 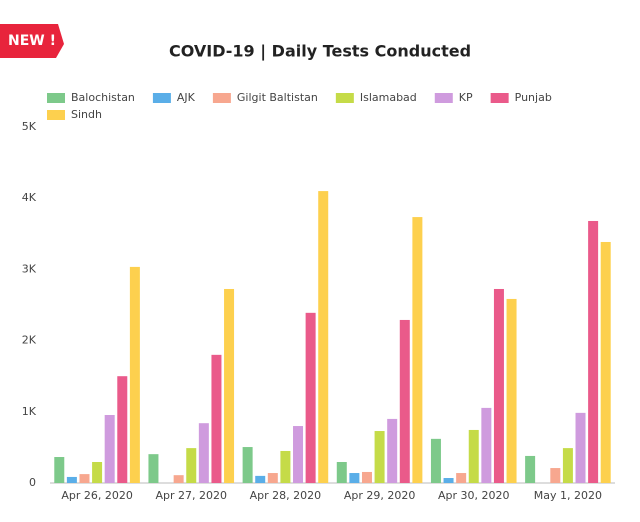 I want to click on chart-title: COVID-19 | Daily Tests Conducted, so click(x=320, y=52).